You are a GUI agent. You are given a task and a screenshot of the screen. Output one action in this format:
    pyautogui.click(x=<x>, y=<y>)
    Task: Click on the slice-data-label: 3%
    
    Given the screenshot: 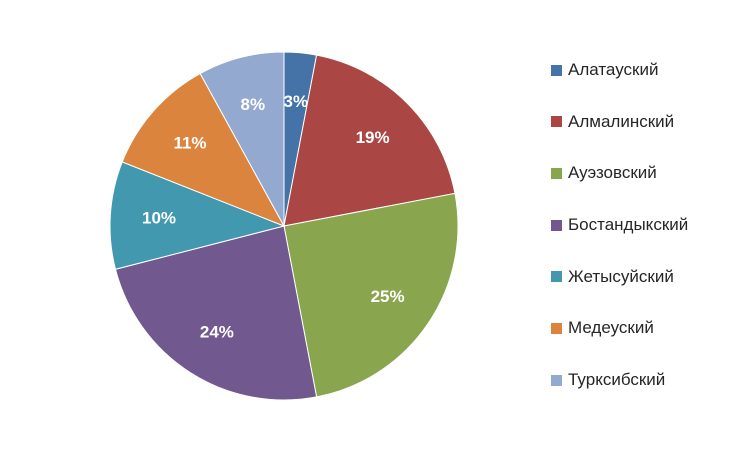 What is the action you would take?
    pyautogui.click(x=296, y=101)
    